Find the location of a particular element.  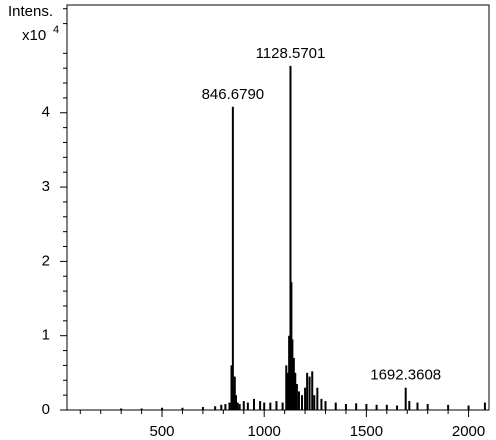

y-tick-label: 3 is located at coordinates (46, 186).